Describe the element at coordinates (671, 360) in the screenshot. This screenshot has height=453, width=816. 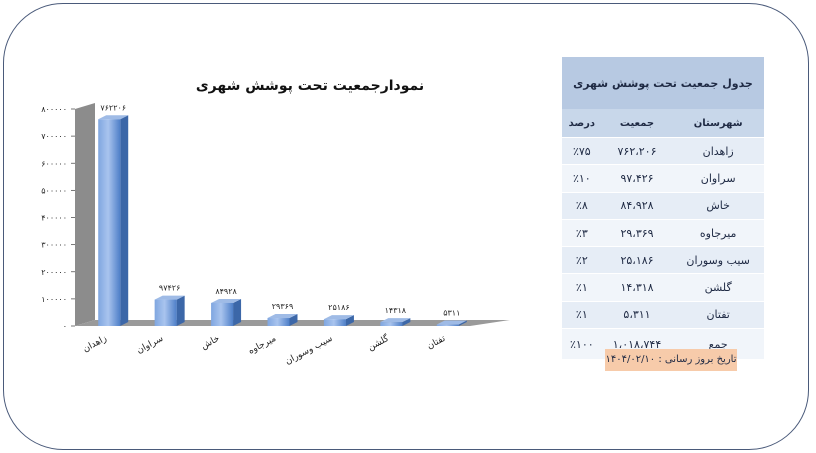
I see `update-date-note: تاریخ بروز رسانی : ۱۴۰۴/۰۲/۱۰` at that location.